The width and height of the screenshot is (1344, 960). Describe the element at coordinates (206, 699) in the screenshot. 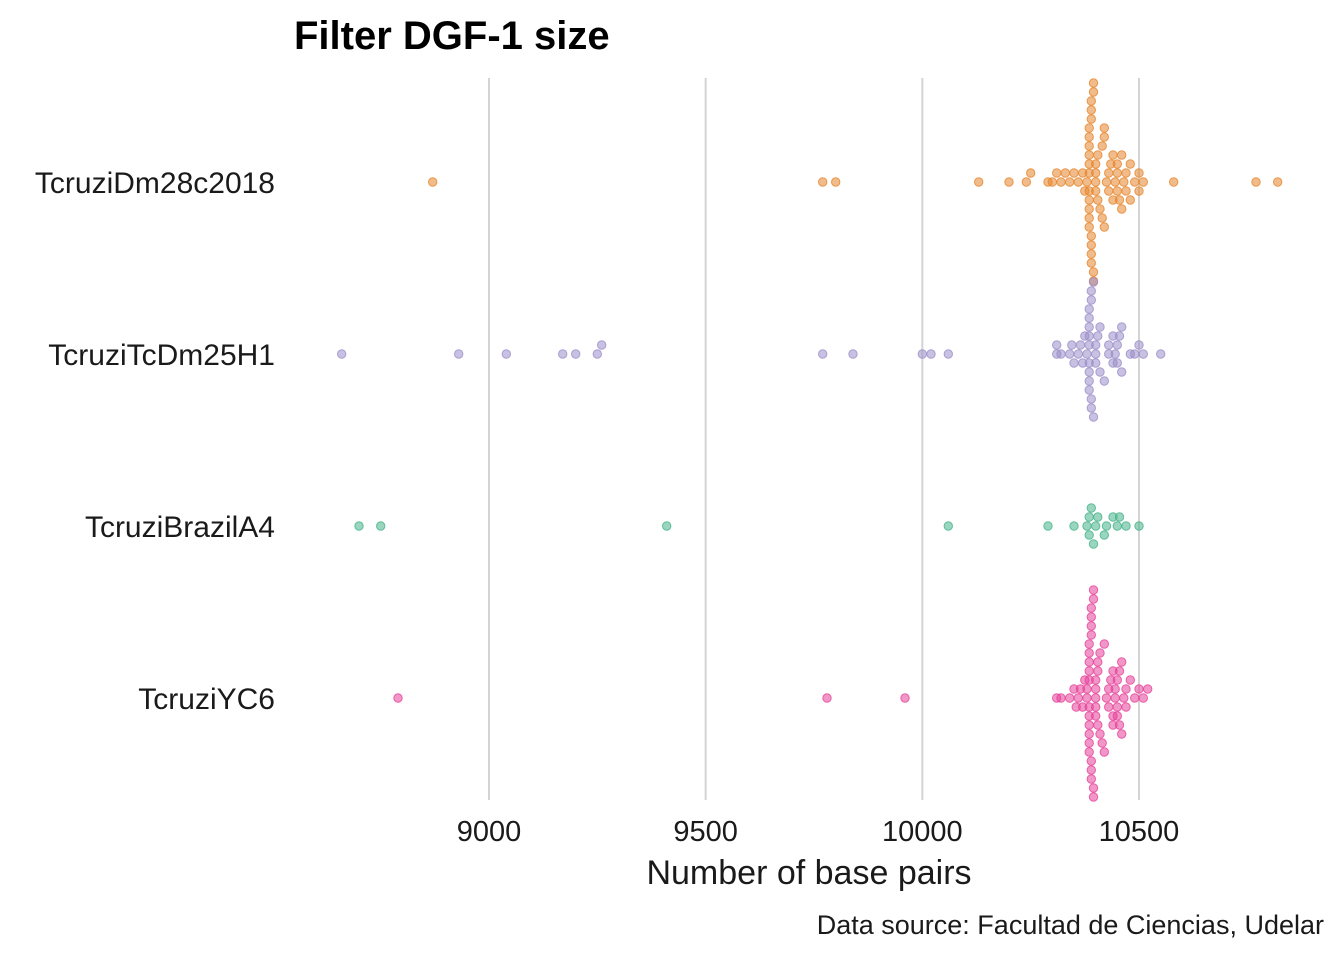

I see `category-label: TcruziYC6` at that location.